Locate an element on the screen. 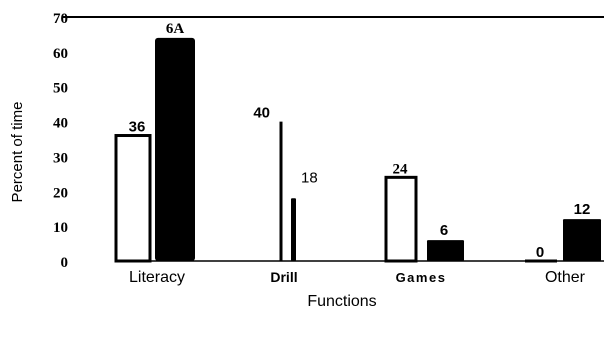  data-label-filled: 18 is located at coordinates (309, 177).